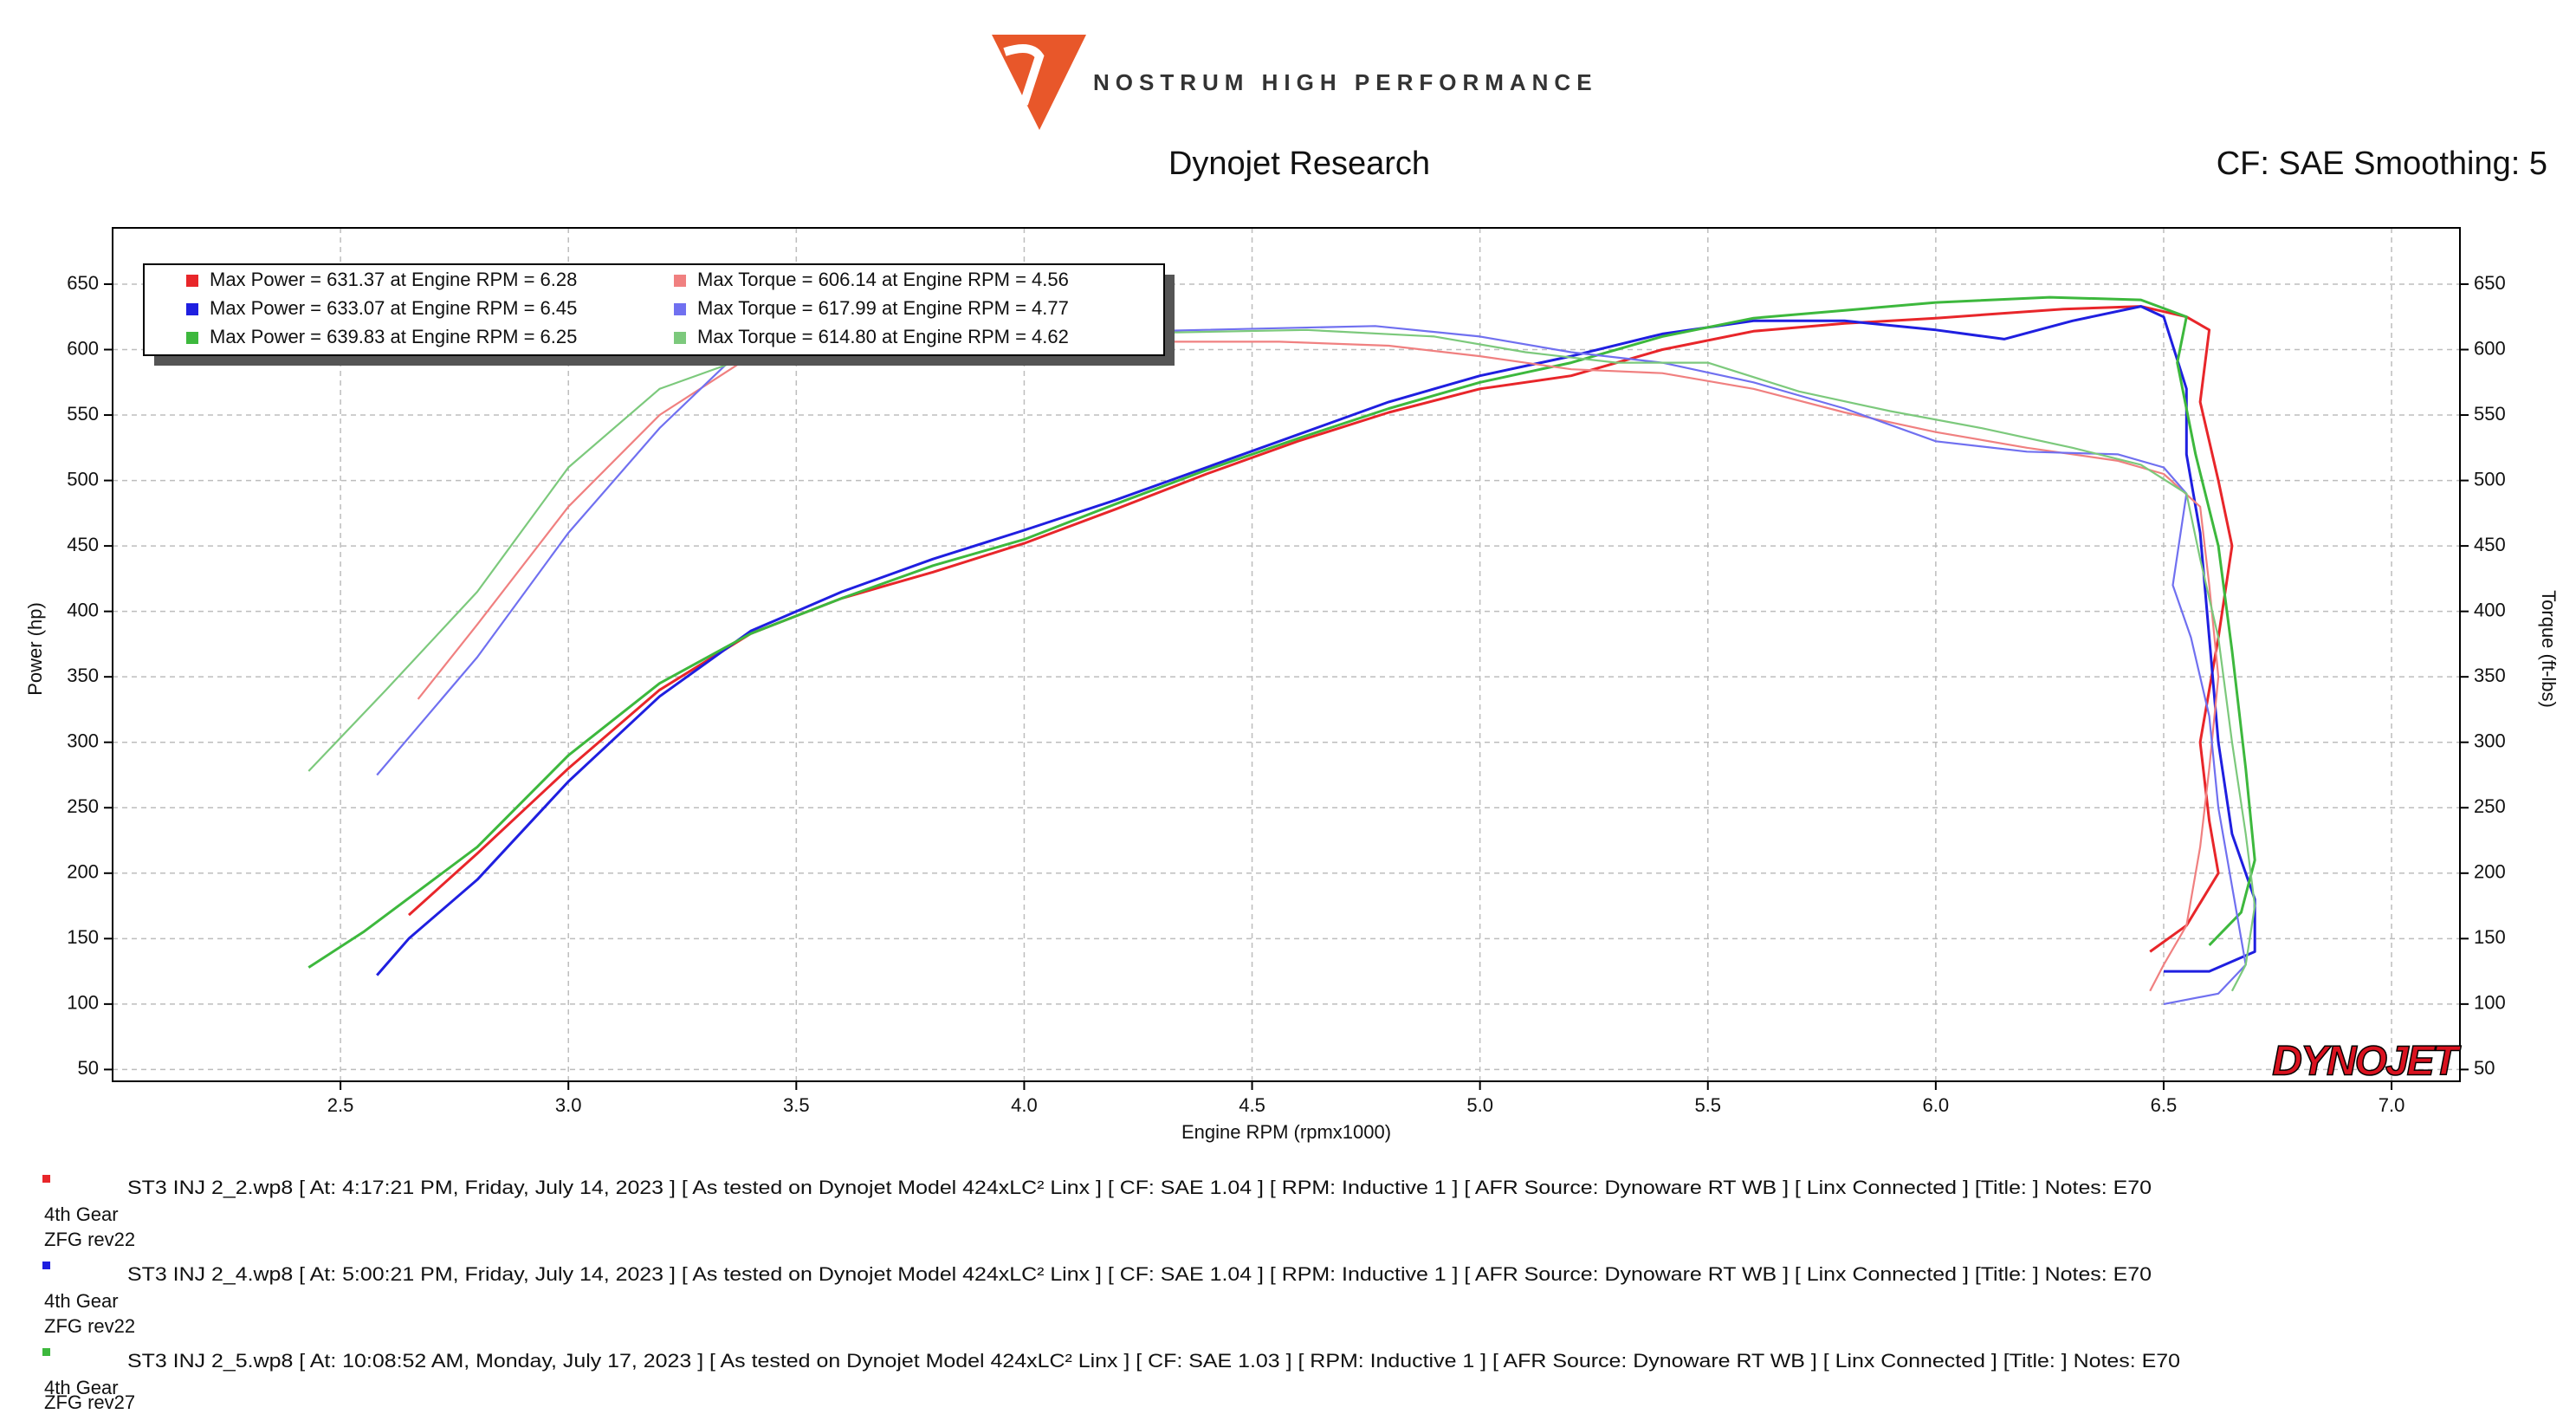 This screenshot has height=1414, width=2576. I want to click on x-tick-label: 3.5, so click(796, 1105).